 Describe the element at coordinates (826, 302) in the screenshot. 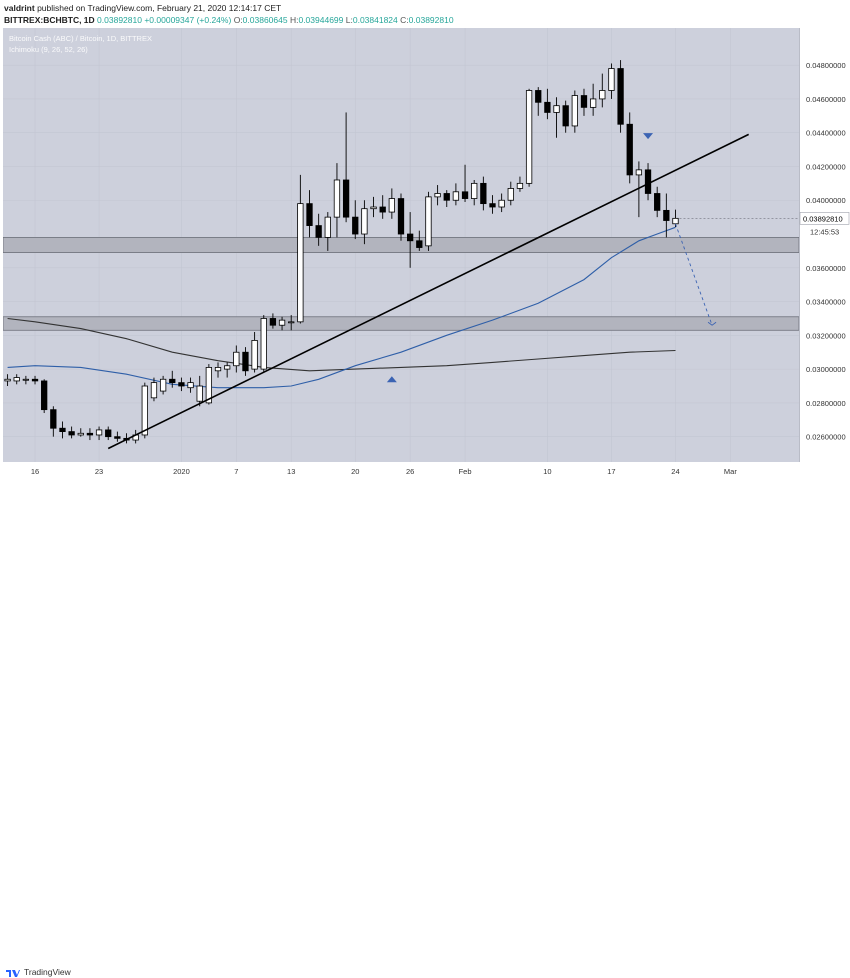

I see `y-tick-label: 0.03400000` at that location.